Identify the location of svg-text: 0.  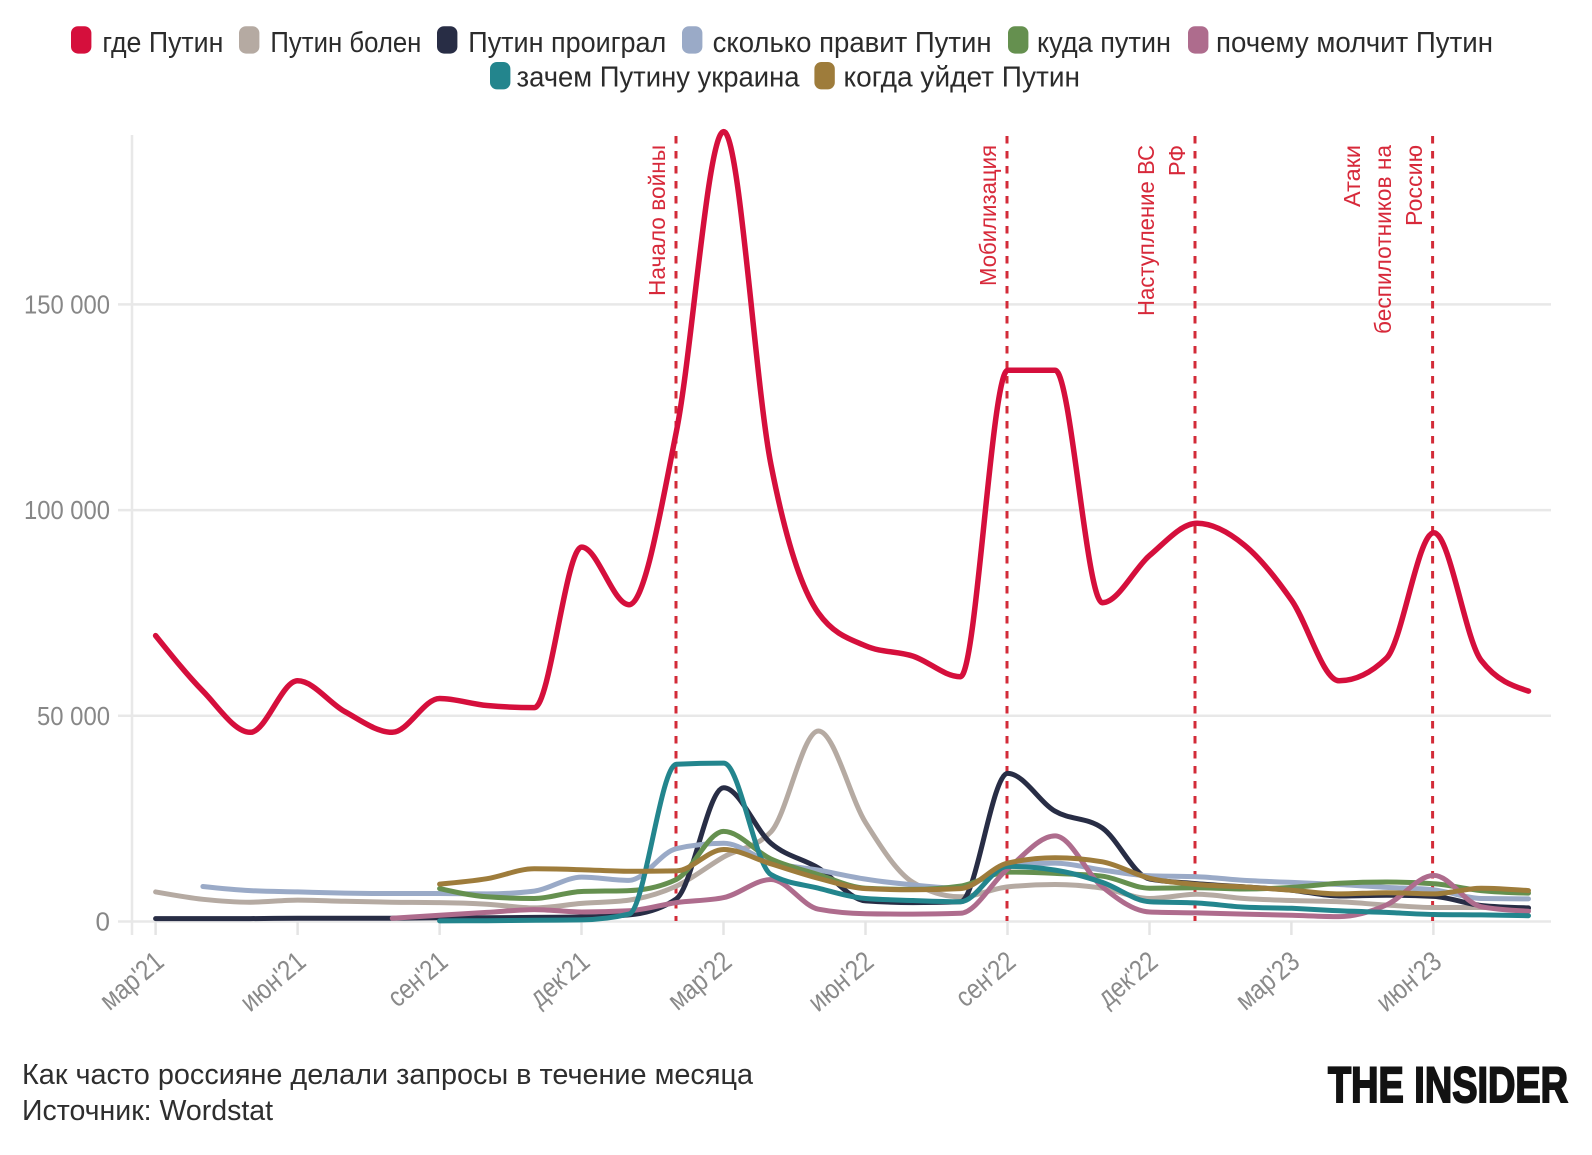
(103, 922).